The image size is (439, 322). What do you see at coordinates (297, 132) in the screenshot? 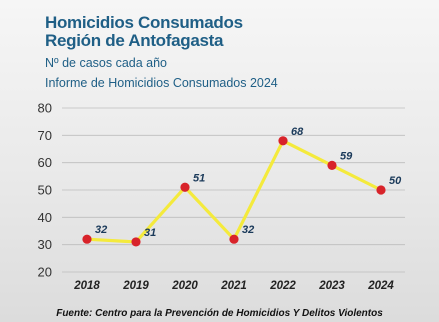
I see `data-label: 68` at bounding box center [297, 132].